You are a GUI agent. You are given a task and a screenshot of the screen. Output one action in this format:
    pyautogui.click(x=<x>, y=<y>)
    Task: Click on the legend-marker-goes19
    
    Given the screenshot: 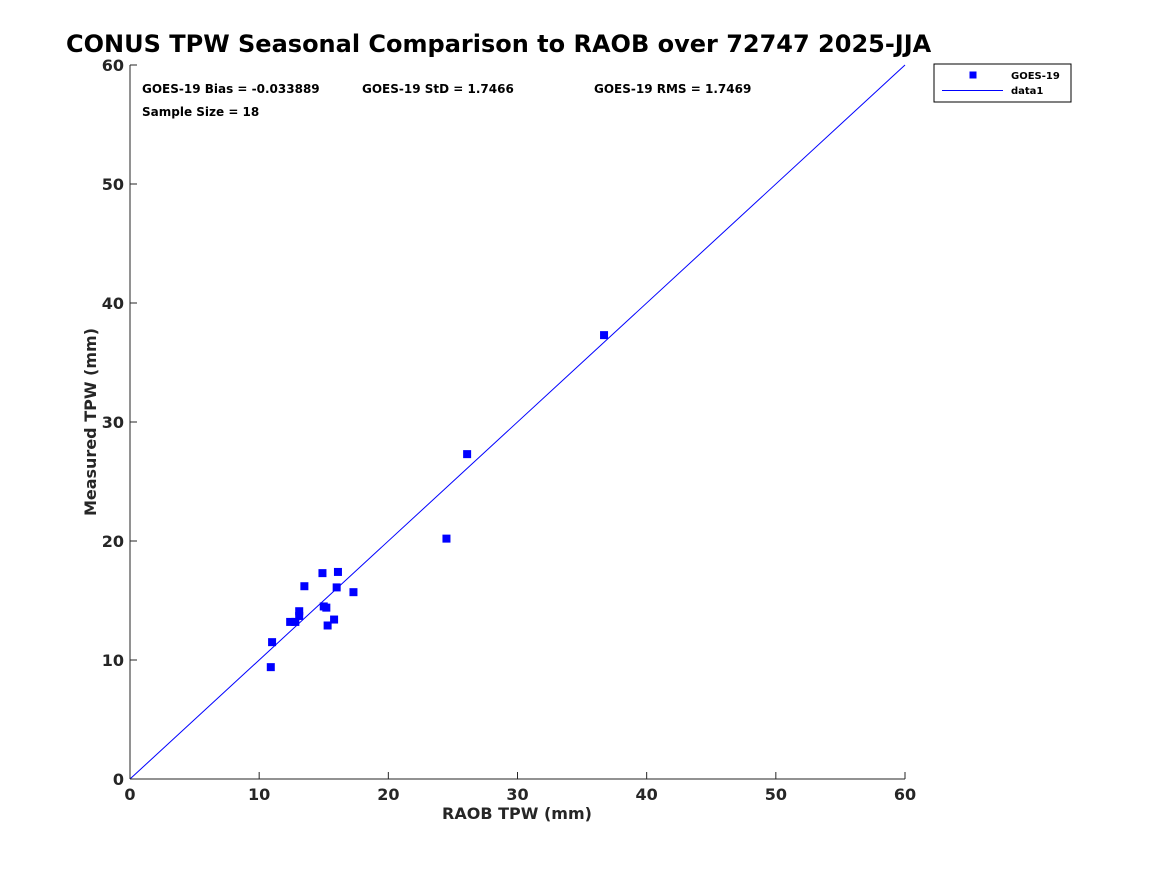 What is the action you would take?
    pyautogui.click(x=973, y=75)
    